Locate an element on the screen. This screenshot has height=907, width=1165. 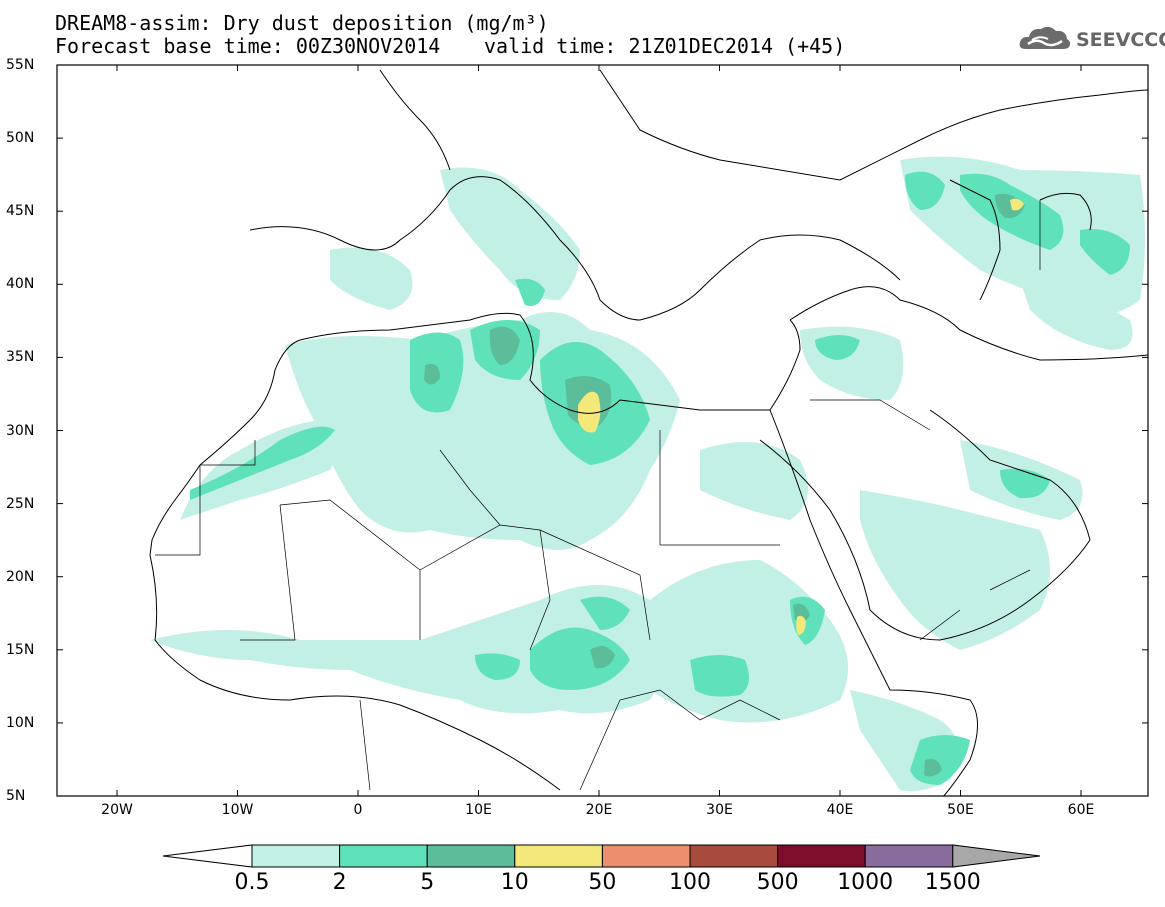
lon-label: 10E is located at coordinates (478, 810).